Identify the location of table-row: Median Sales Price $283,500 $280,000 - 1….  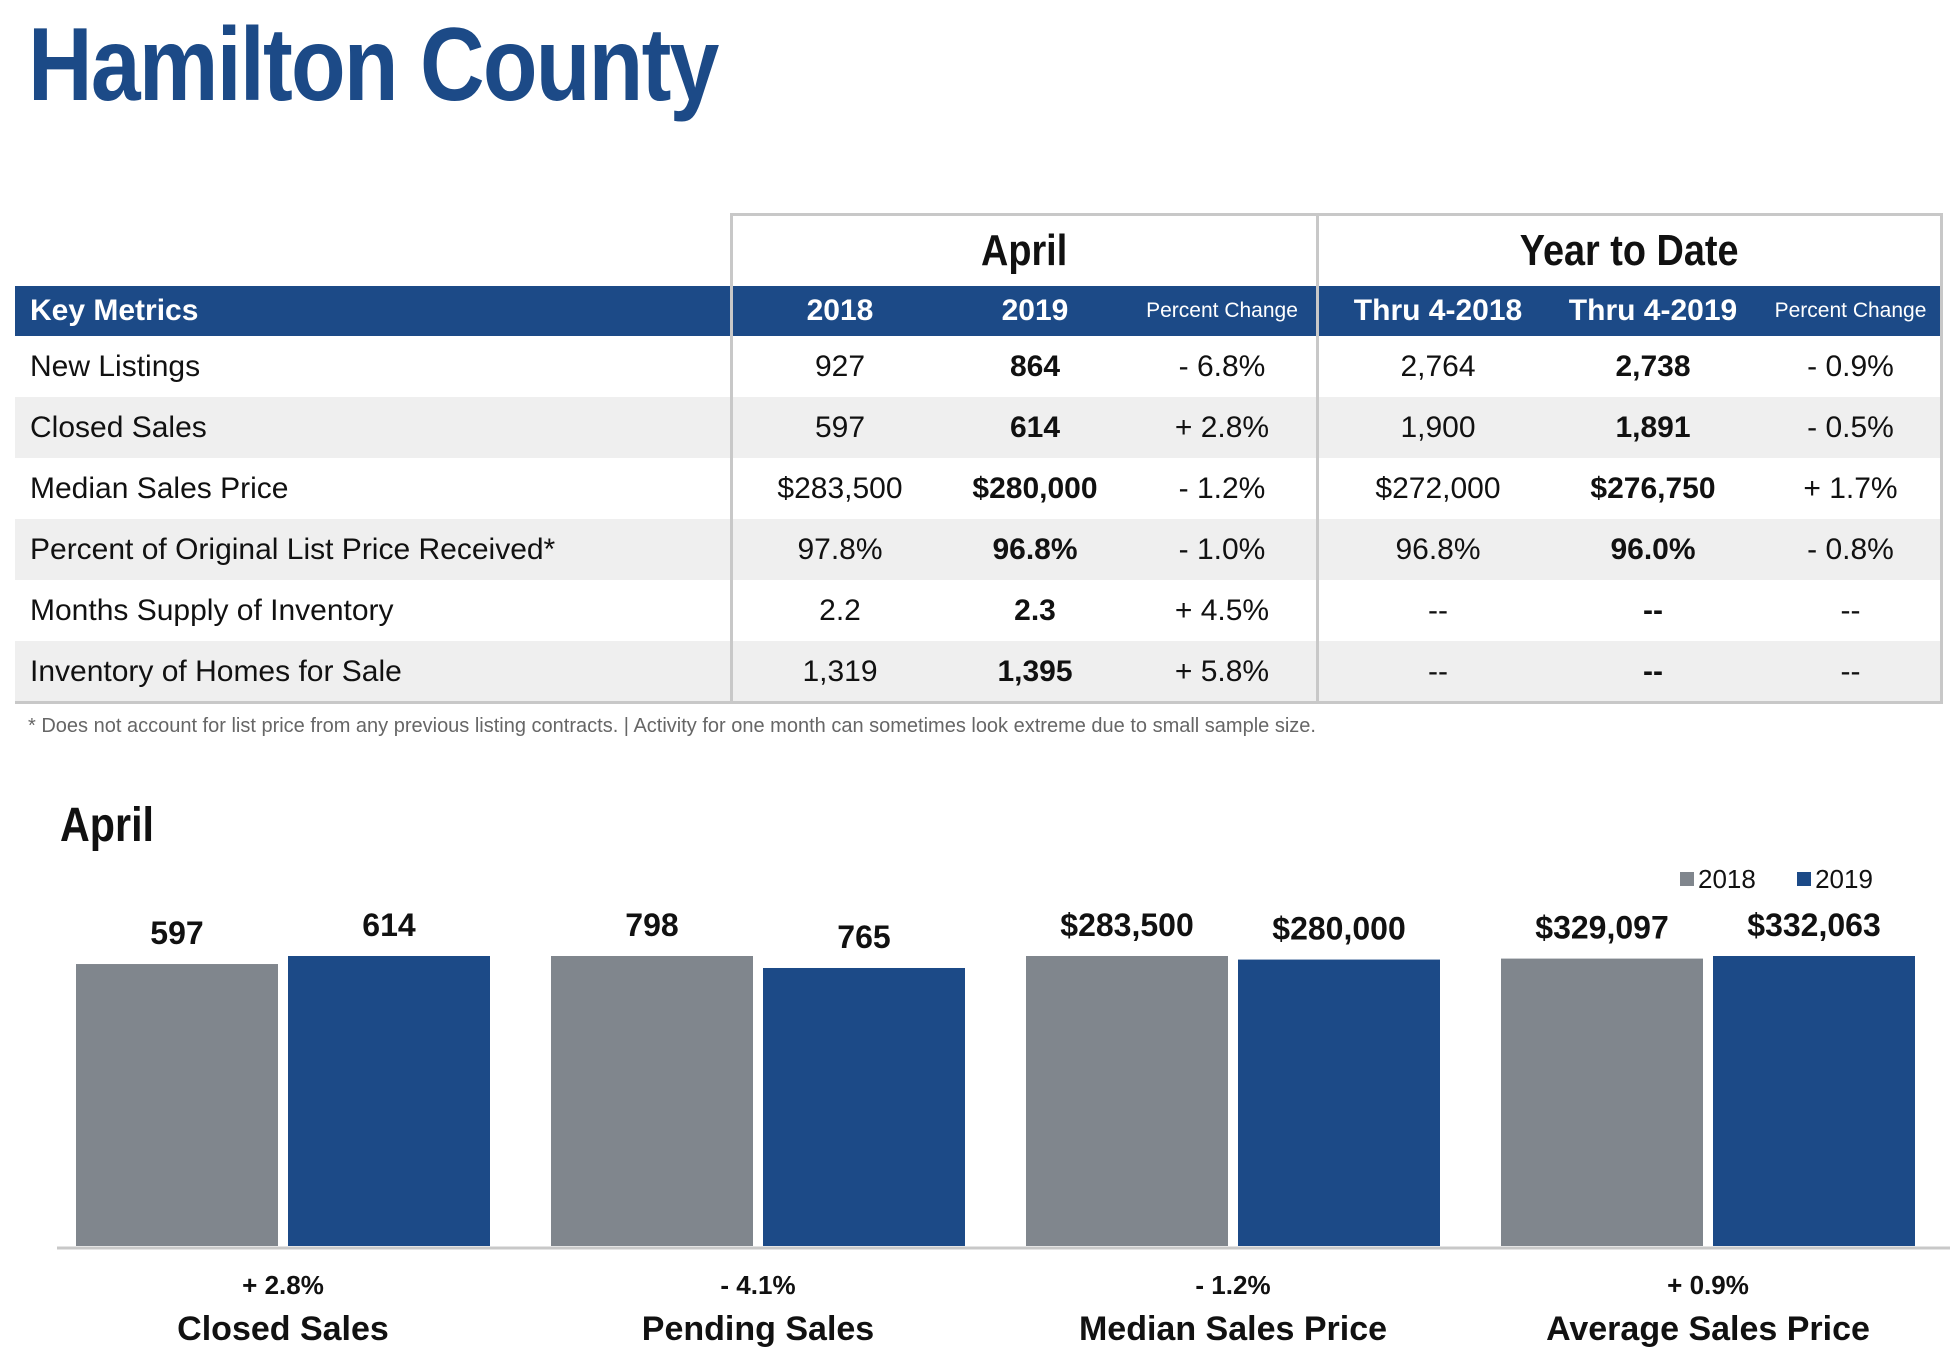
(979, 488).